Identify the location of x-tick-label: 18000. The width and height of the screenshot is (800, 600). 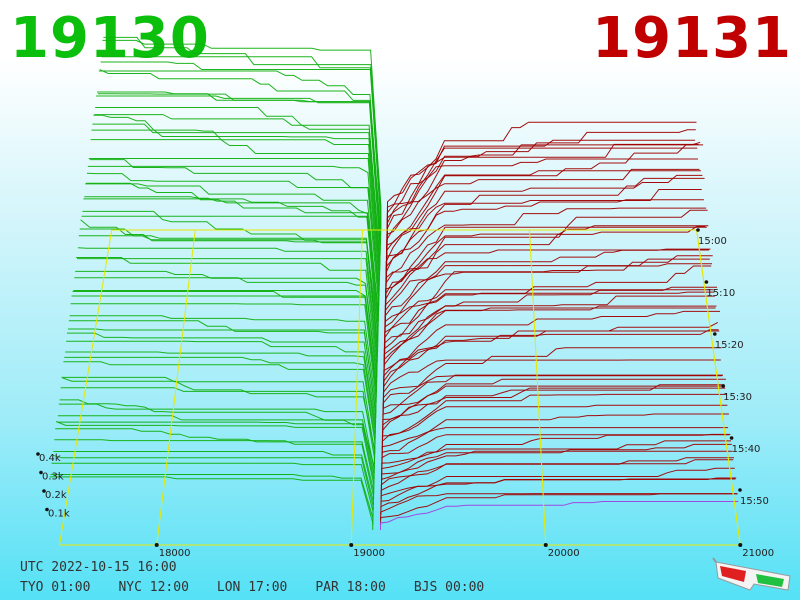
(175, 553).